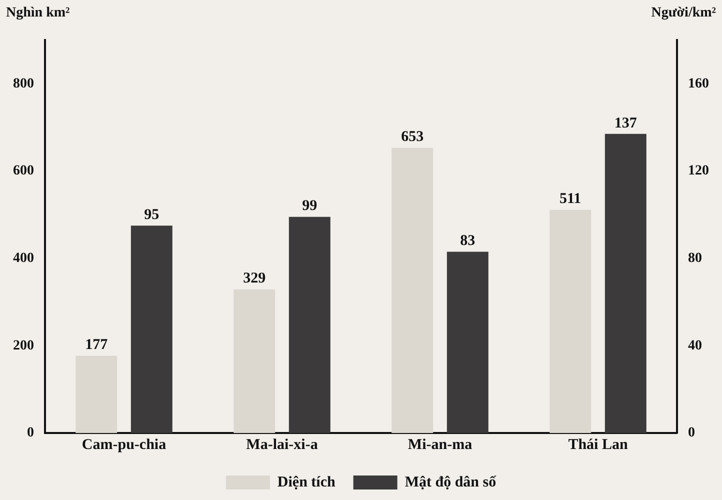 This screenshot has height=500, width=722. I want to click on y2-tick-label: 120, so click(698, 171).